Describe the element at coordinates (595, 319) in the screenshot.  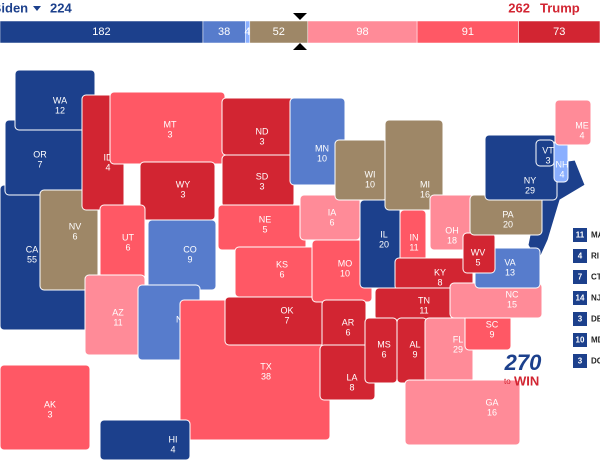
I see `small-state-label: DE` at that location.